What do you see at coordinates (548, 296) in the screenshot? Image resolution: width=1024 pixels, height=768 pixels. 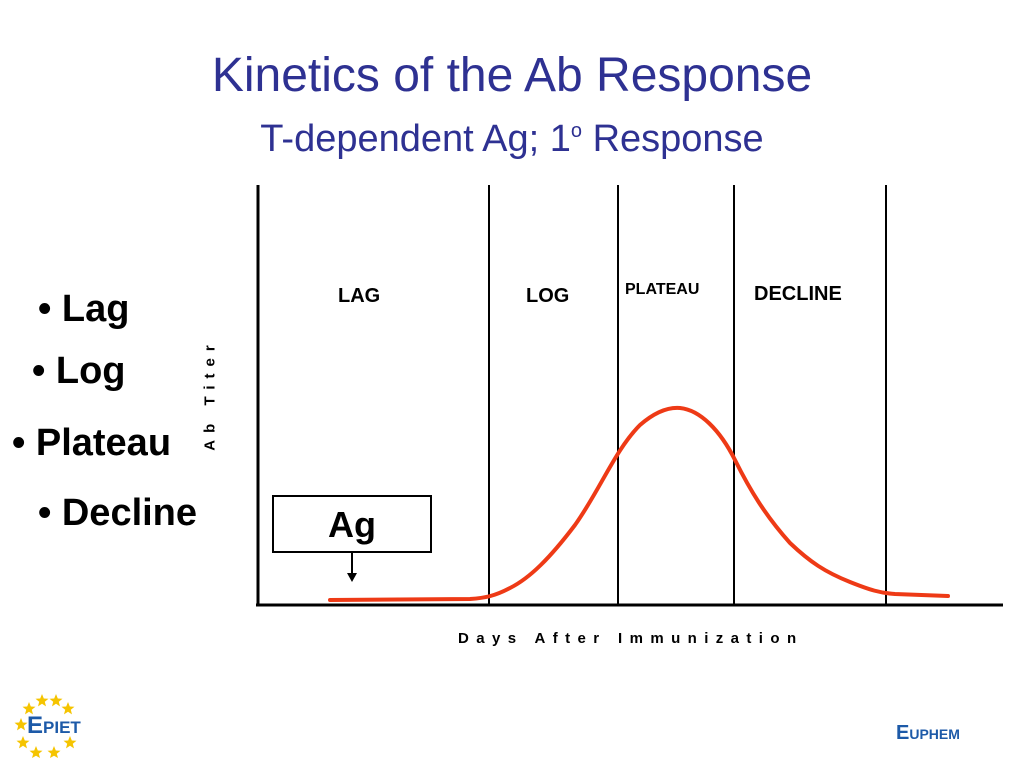 I see `phase-label-log: LOG` at bounding box center [548, 296].